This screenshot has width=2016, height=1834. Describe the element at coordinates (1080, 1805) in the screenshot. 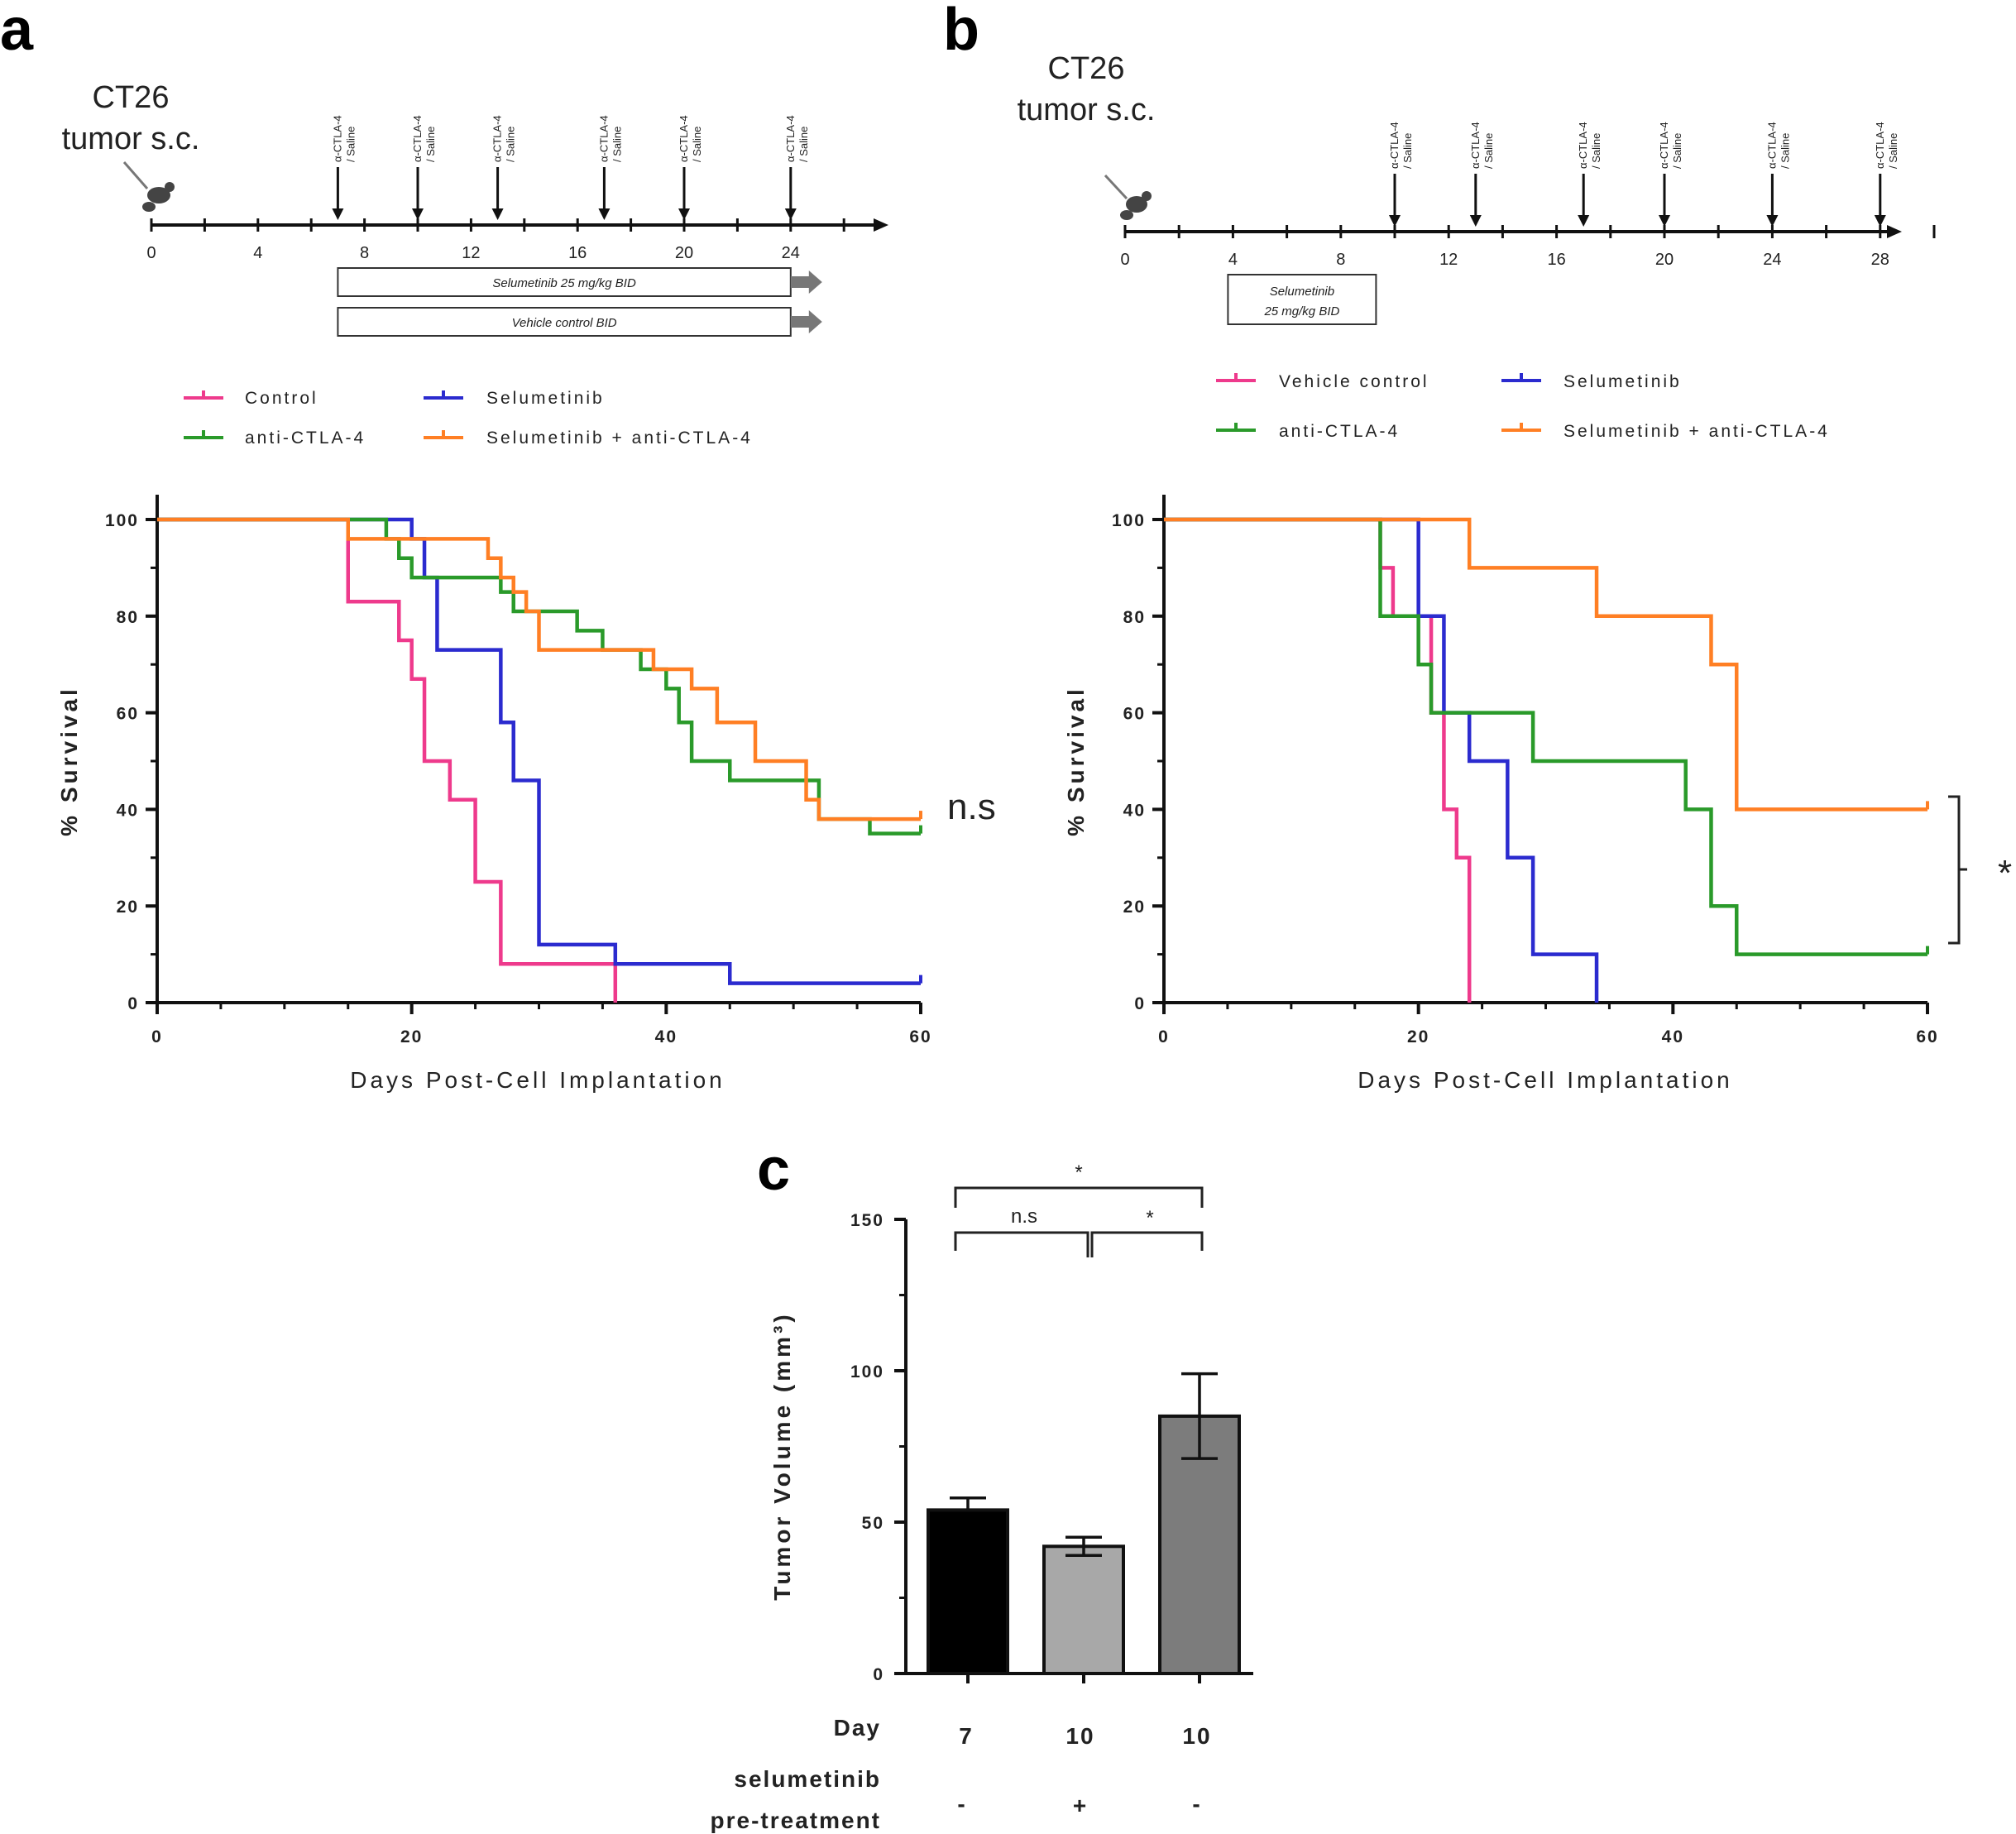

I see `pretreatment-value-2: +` at that location.